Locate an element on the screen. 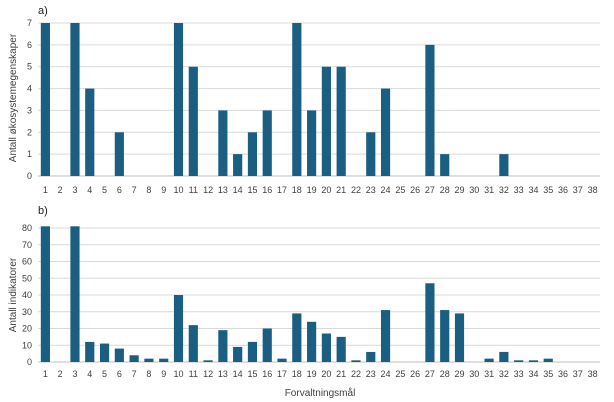 The image size is (614, 402). panel-a-x-tick-label: 18 is located at coordinates (297, 190).